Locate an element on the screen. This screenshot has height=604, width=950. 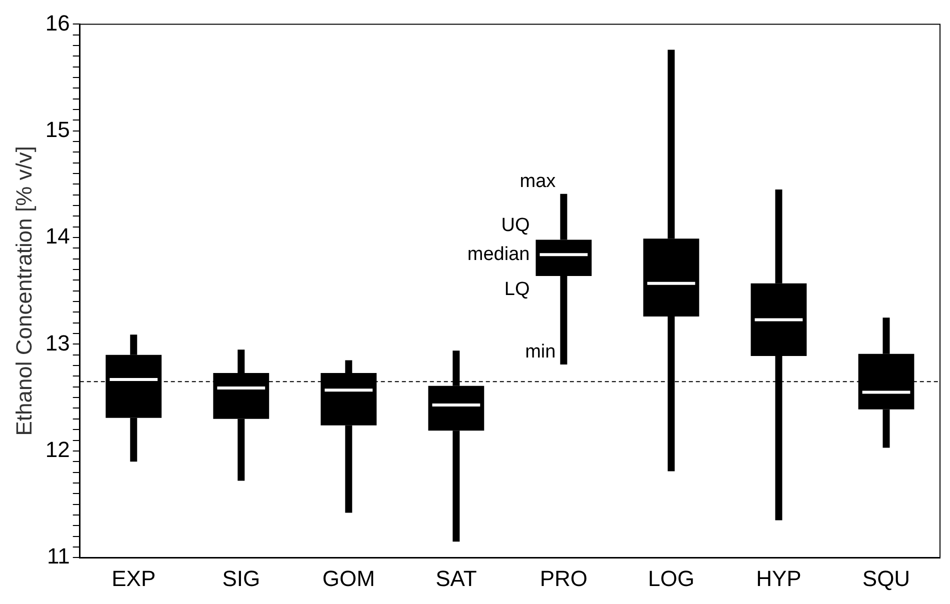
y-tick-label: 16 is located at coordinates (57, 23).